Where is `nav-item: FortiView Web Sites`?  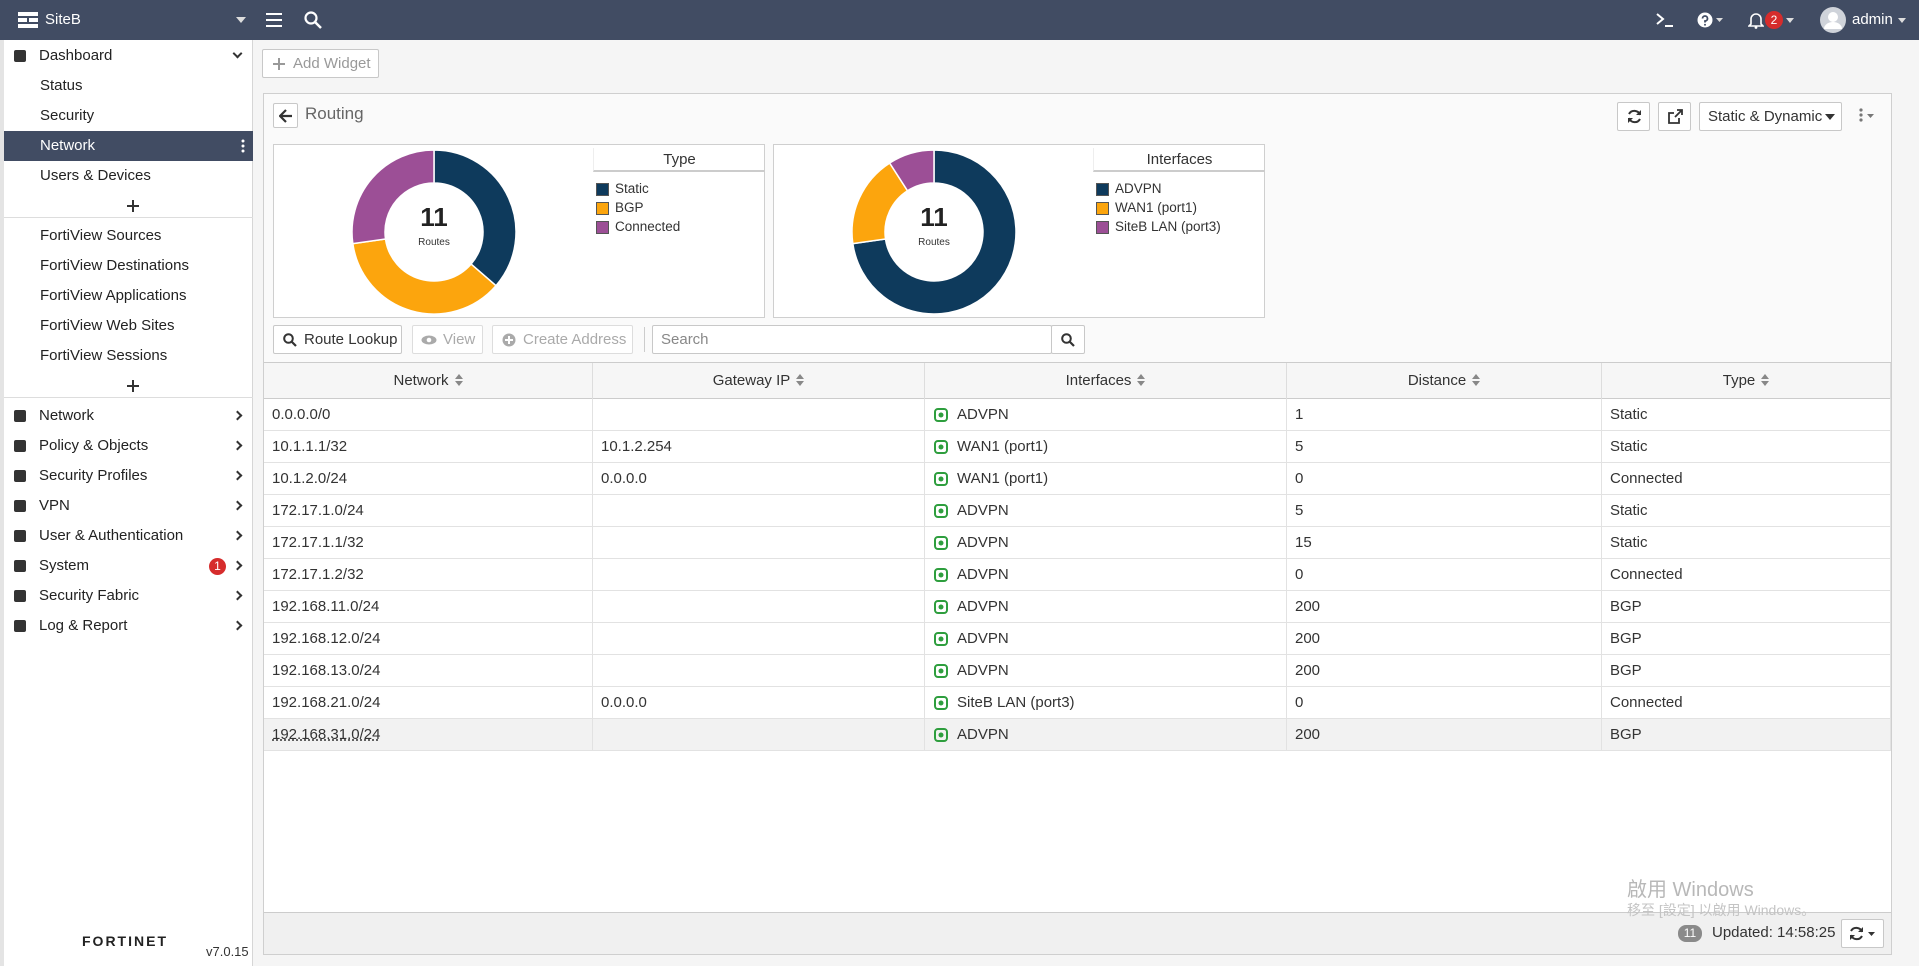 nav-item: FortiView Web Sites is located at coordinates (128, 326).